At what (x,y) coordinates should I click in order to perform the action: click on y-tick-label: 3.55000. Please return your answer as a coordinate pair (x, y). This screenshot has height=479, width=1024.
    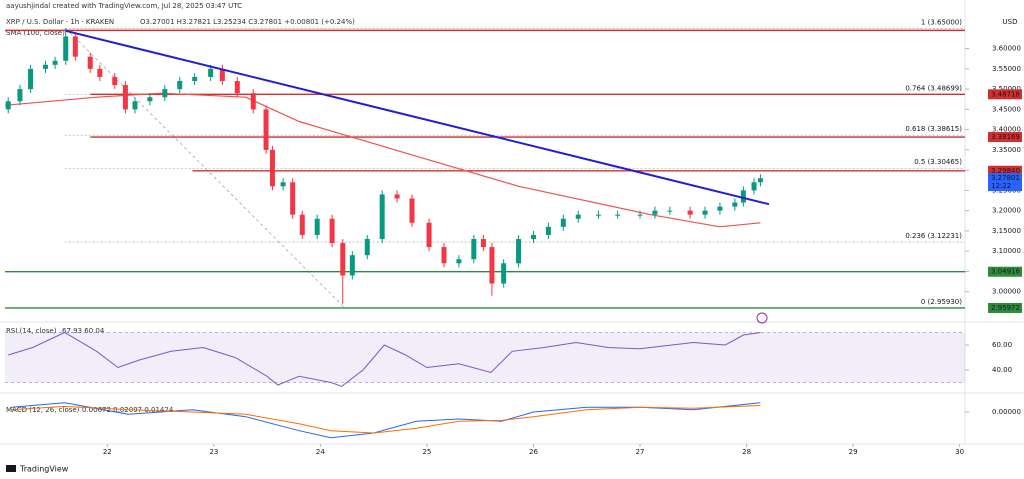
    Looking at the image, I should click on (1006, 69).